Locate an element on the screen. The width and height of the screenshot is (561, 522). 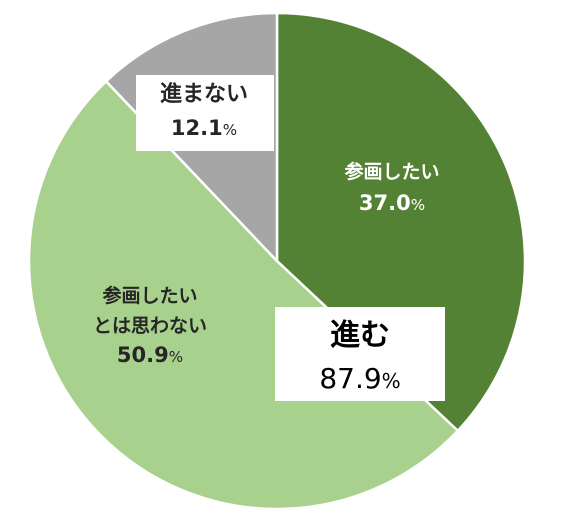
slice-susumanai-label-box is located at coordinates (205, 113).